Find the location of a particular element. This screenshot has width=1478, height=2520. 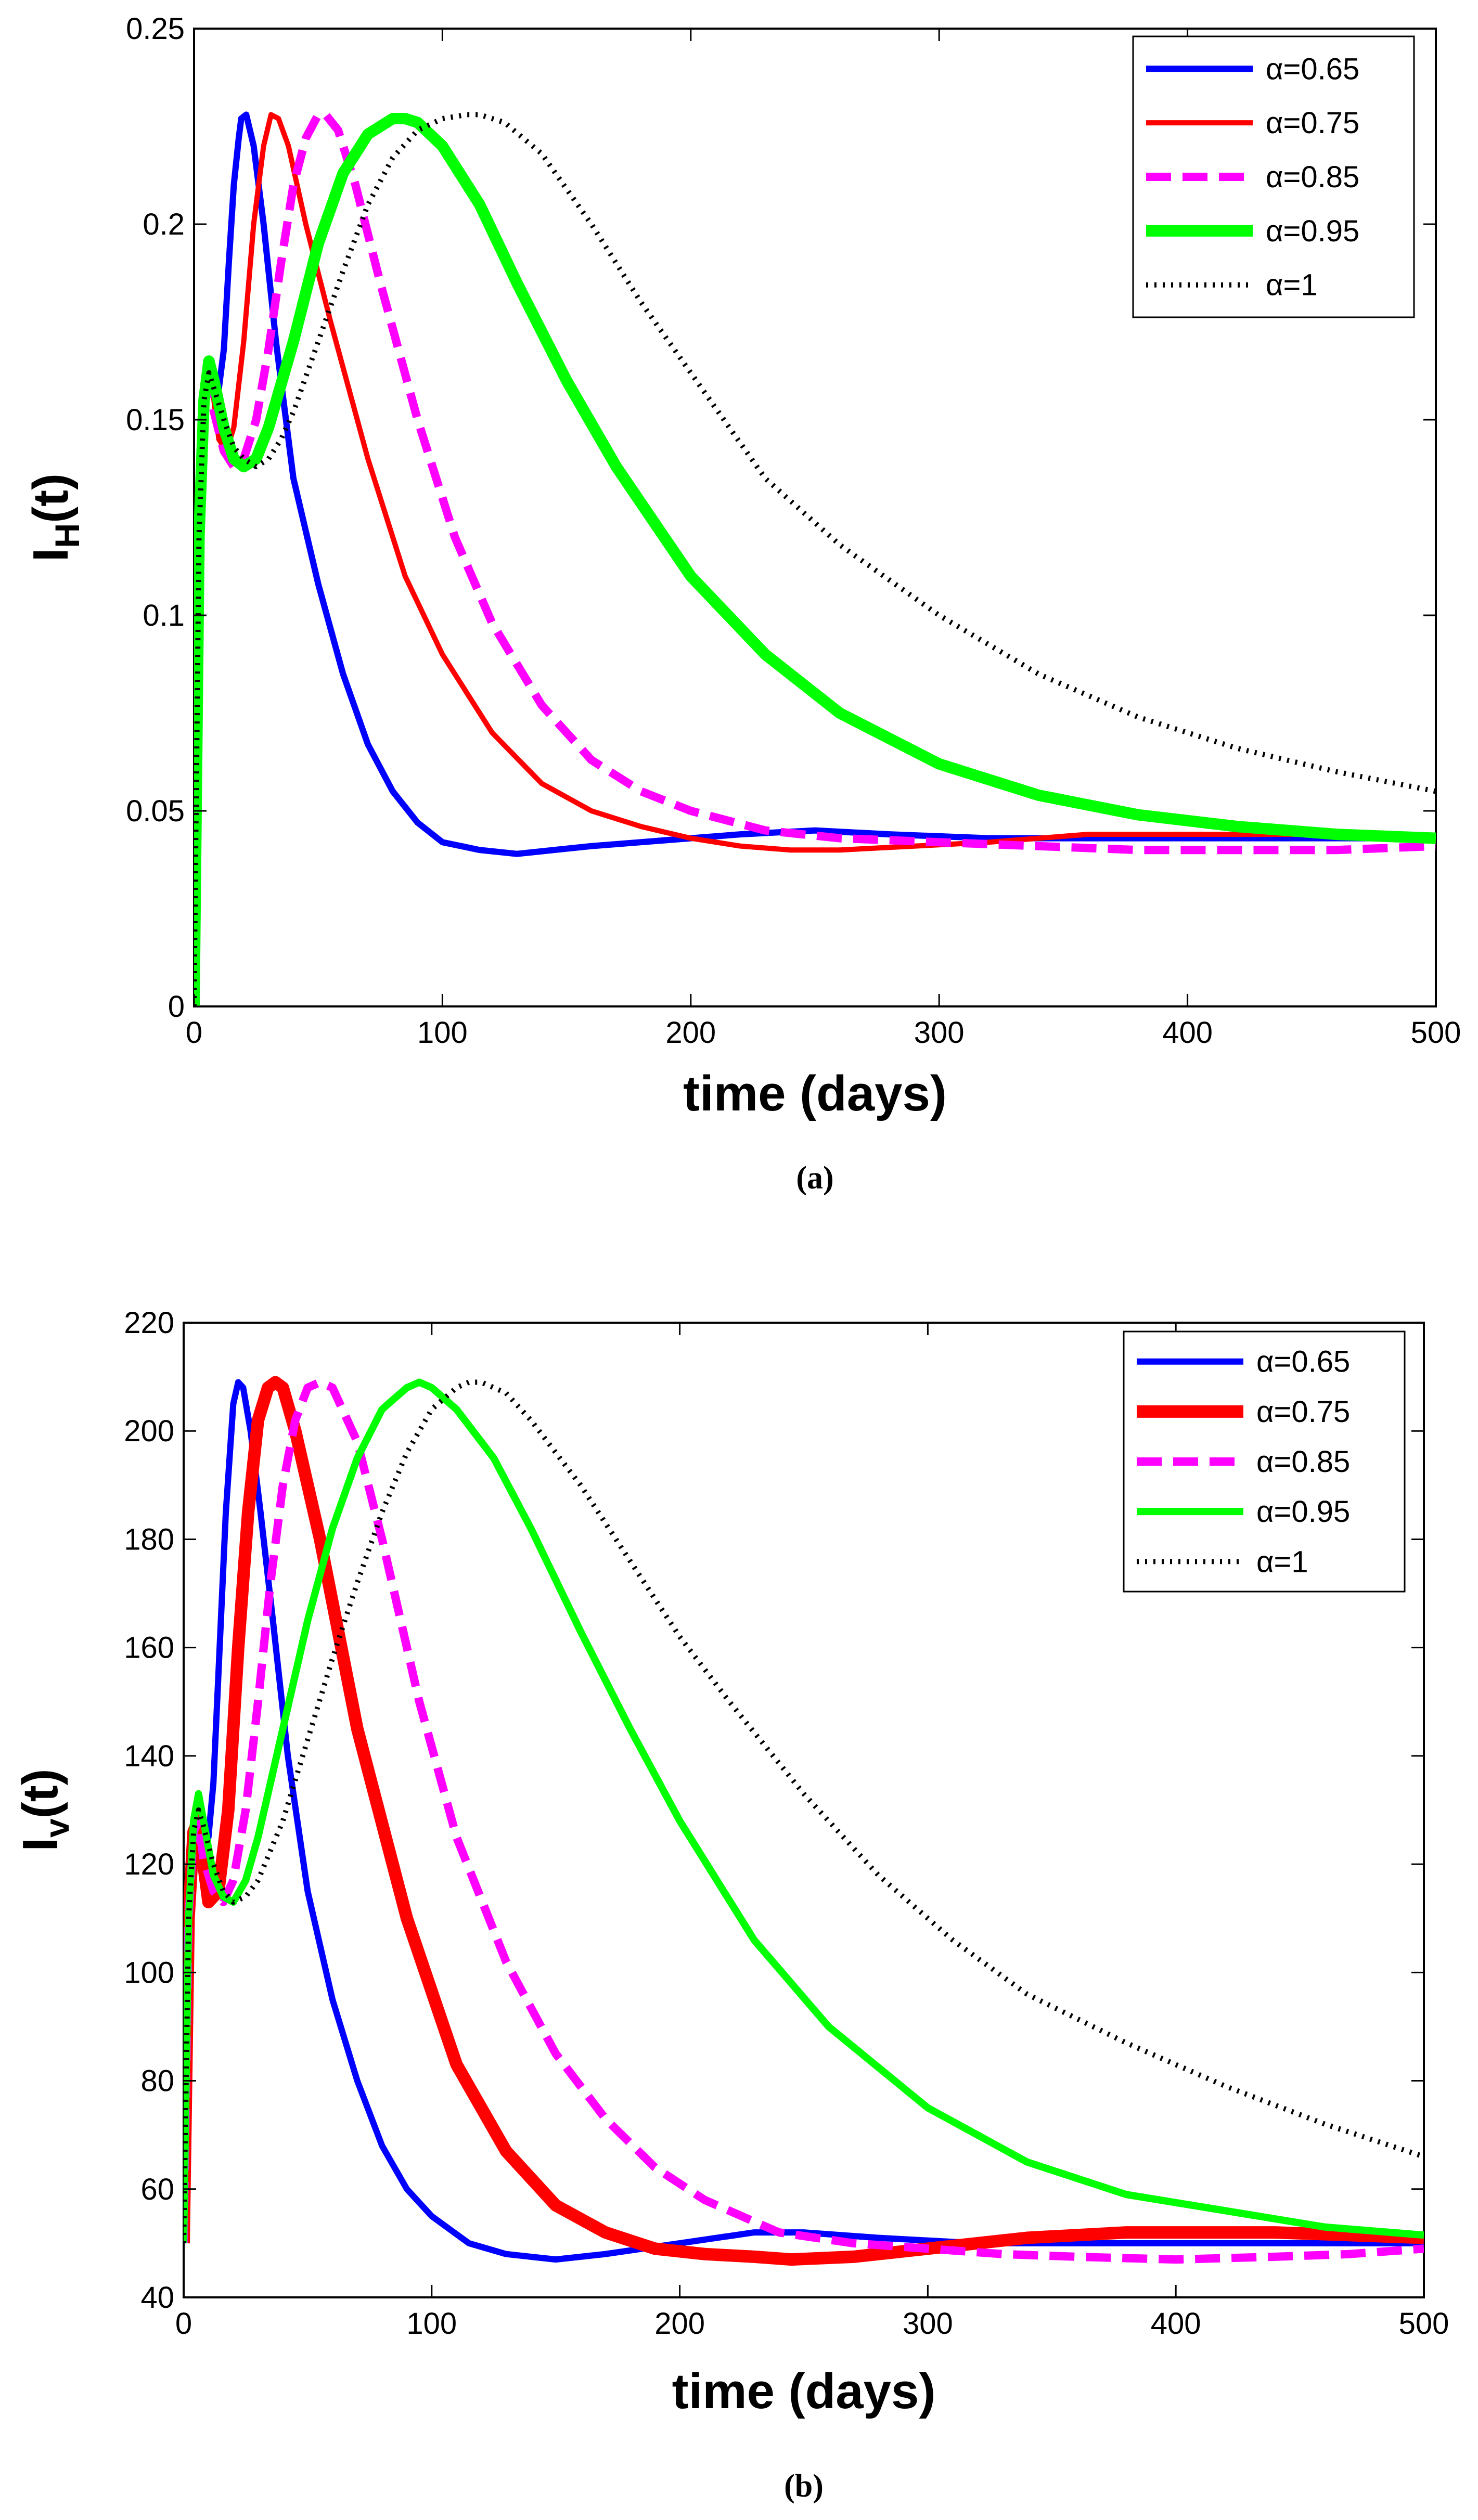

y-tick-label: 60 is located at coordinates (157, 2189).